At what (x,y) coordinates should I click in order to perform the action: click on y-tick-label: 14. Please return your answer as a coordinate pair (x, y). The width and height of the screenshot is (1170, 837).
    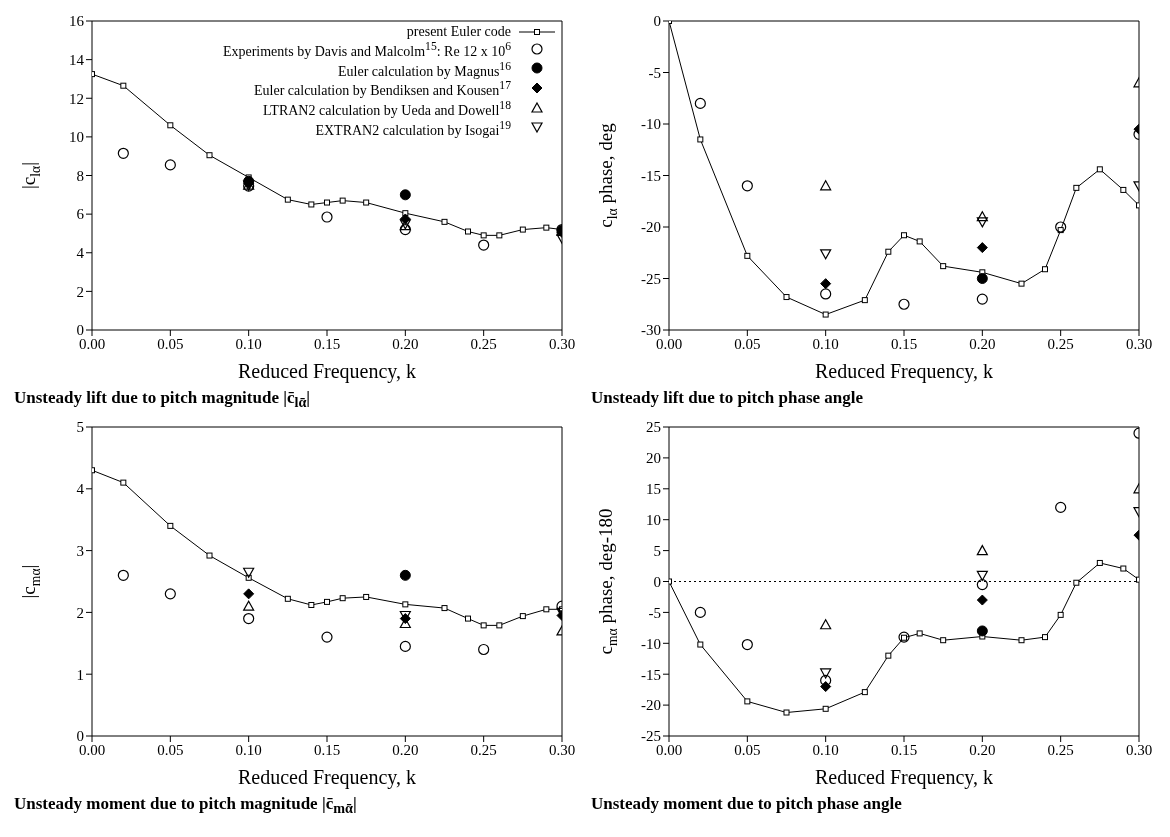
    Looking at the image, I should click on (77, 59).